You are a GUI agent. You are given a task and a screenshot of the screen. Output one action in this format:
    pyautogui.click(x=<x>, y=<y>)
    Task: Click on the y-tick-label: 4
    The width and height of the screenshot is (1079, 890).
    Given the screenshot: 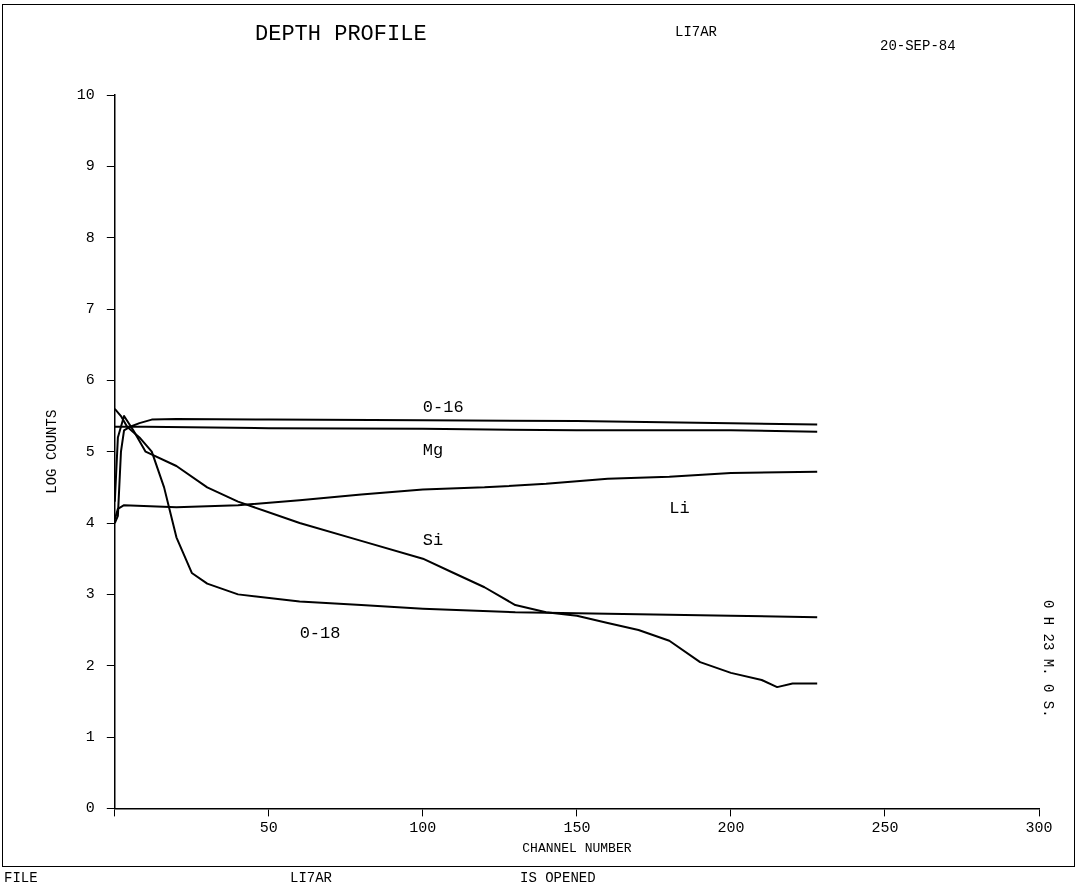 What is the action you would take?
    pyautogui.click(x=90, y=524)
    